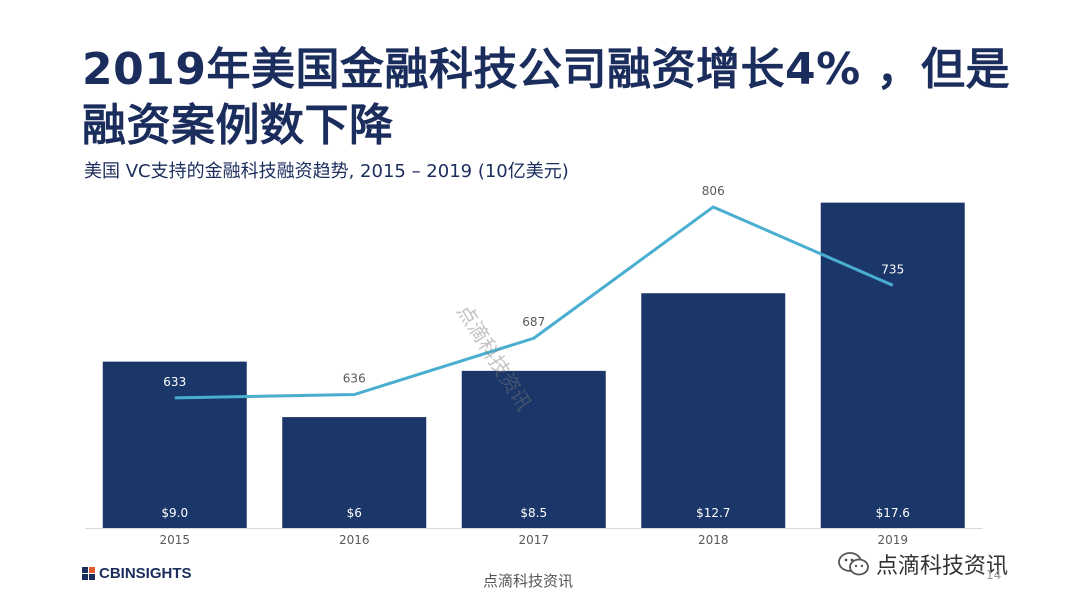 The image size is (1080, 611). I want to click on wechat-badge: 点滴科技资讯, so click(923, 564).